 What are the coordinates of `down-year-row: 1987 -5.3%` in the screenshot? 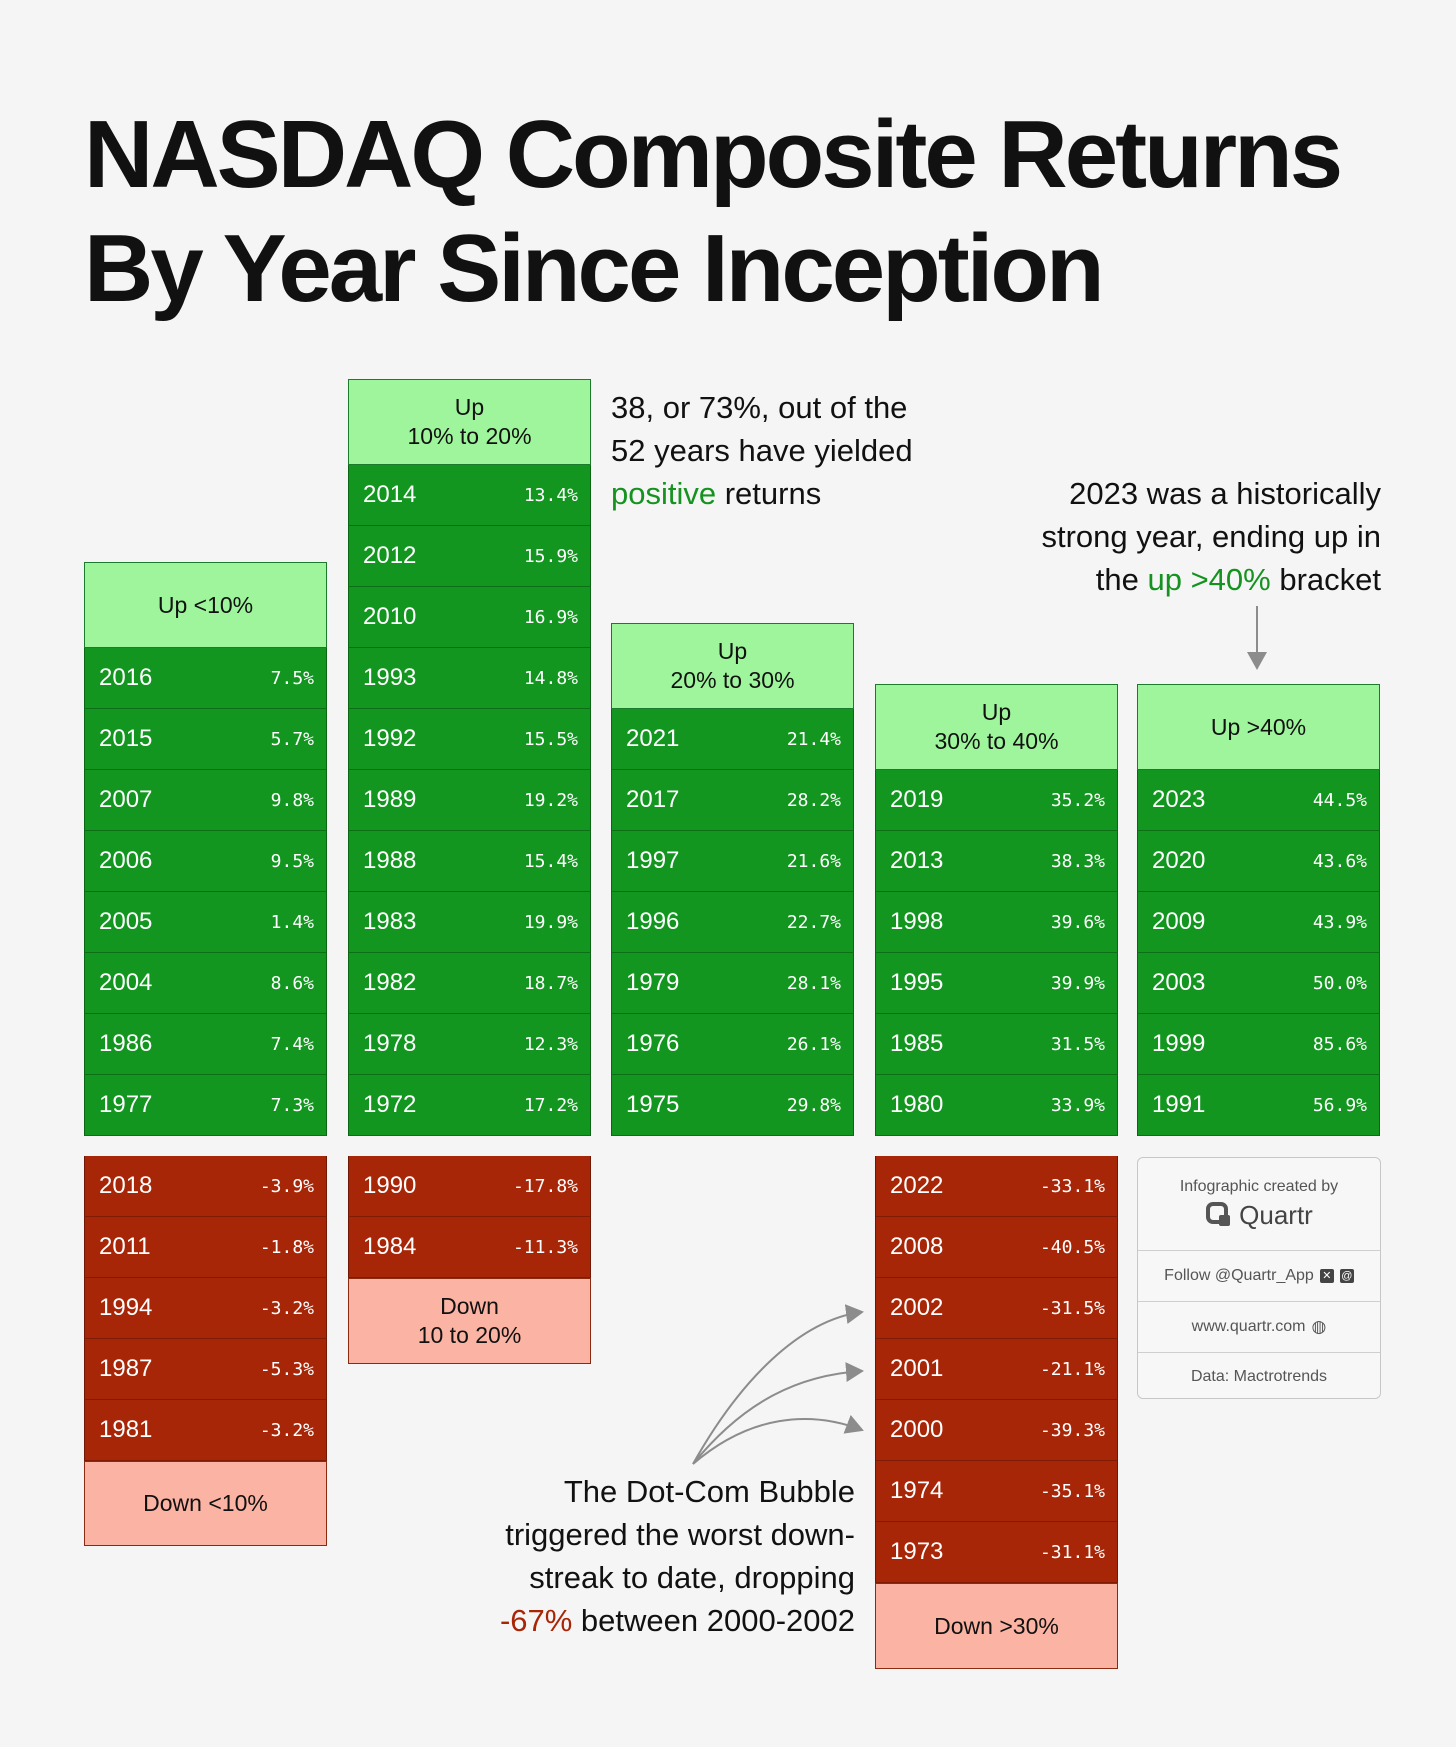 It's located at (205, 1369).